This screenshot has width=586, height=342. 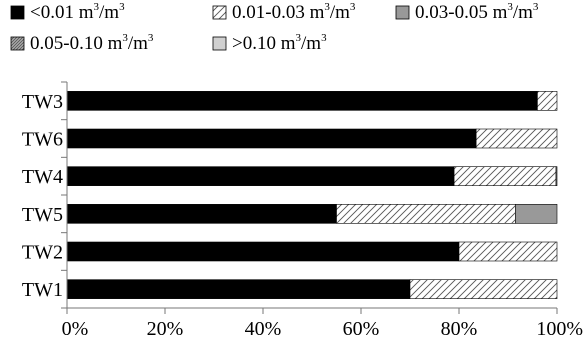 I want to click on category-label: TW1, so click(x=42, y=290).